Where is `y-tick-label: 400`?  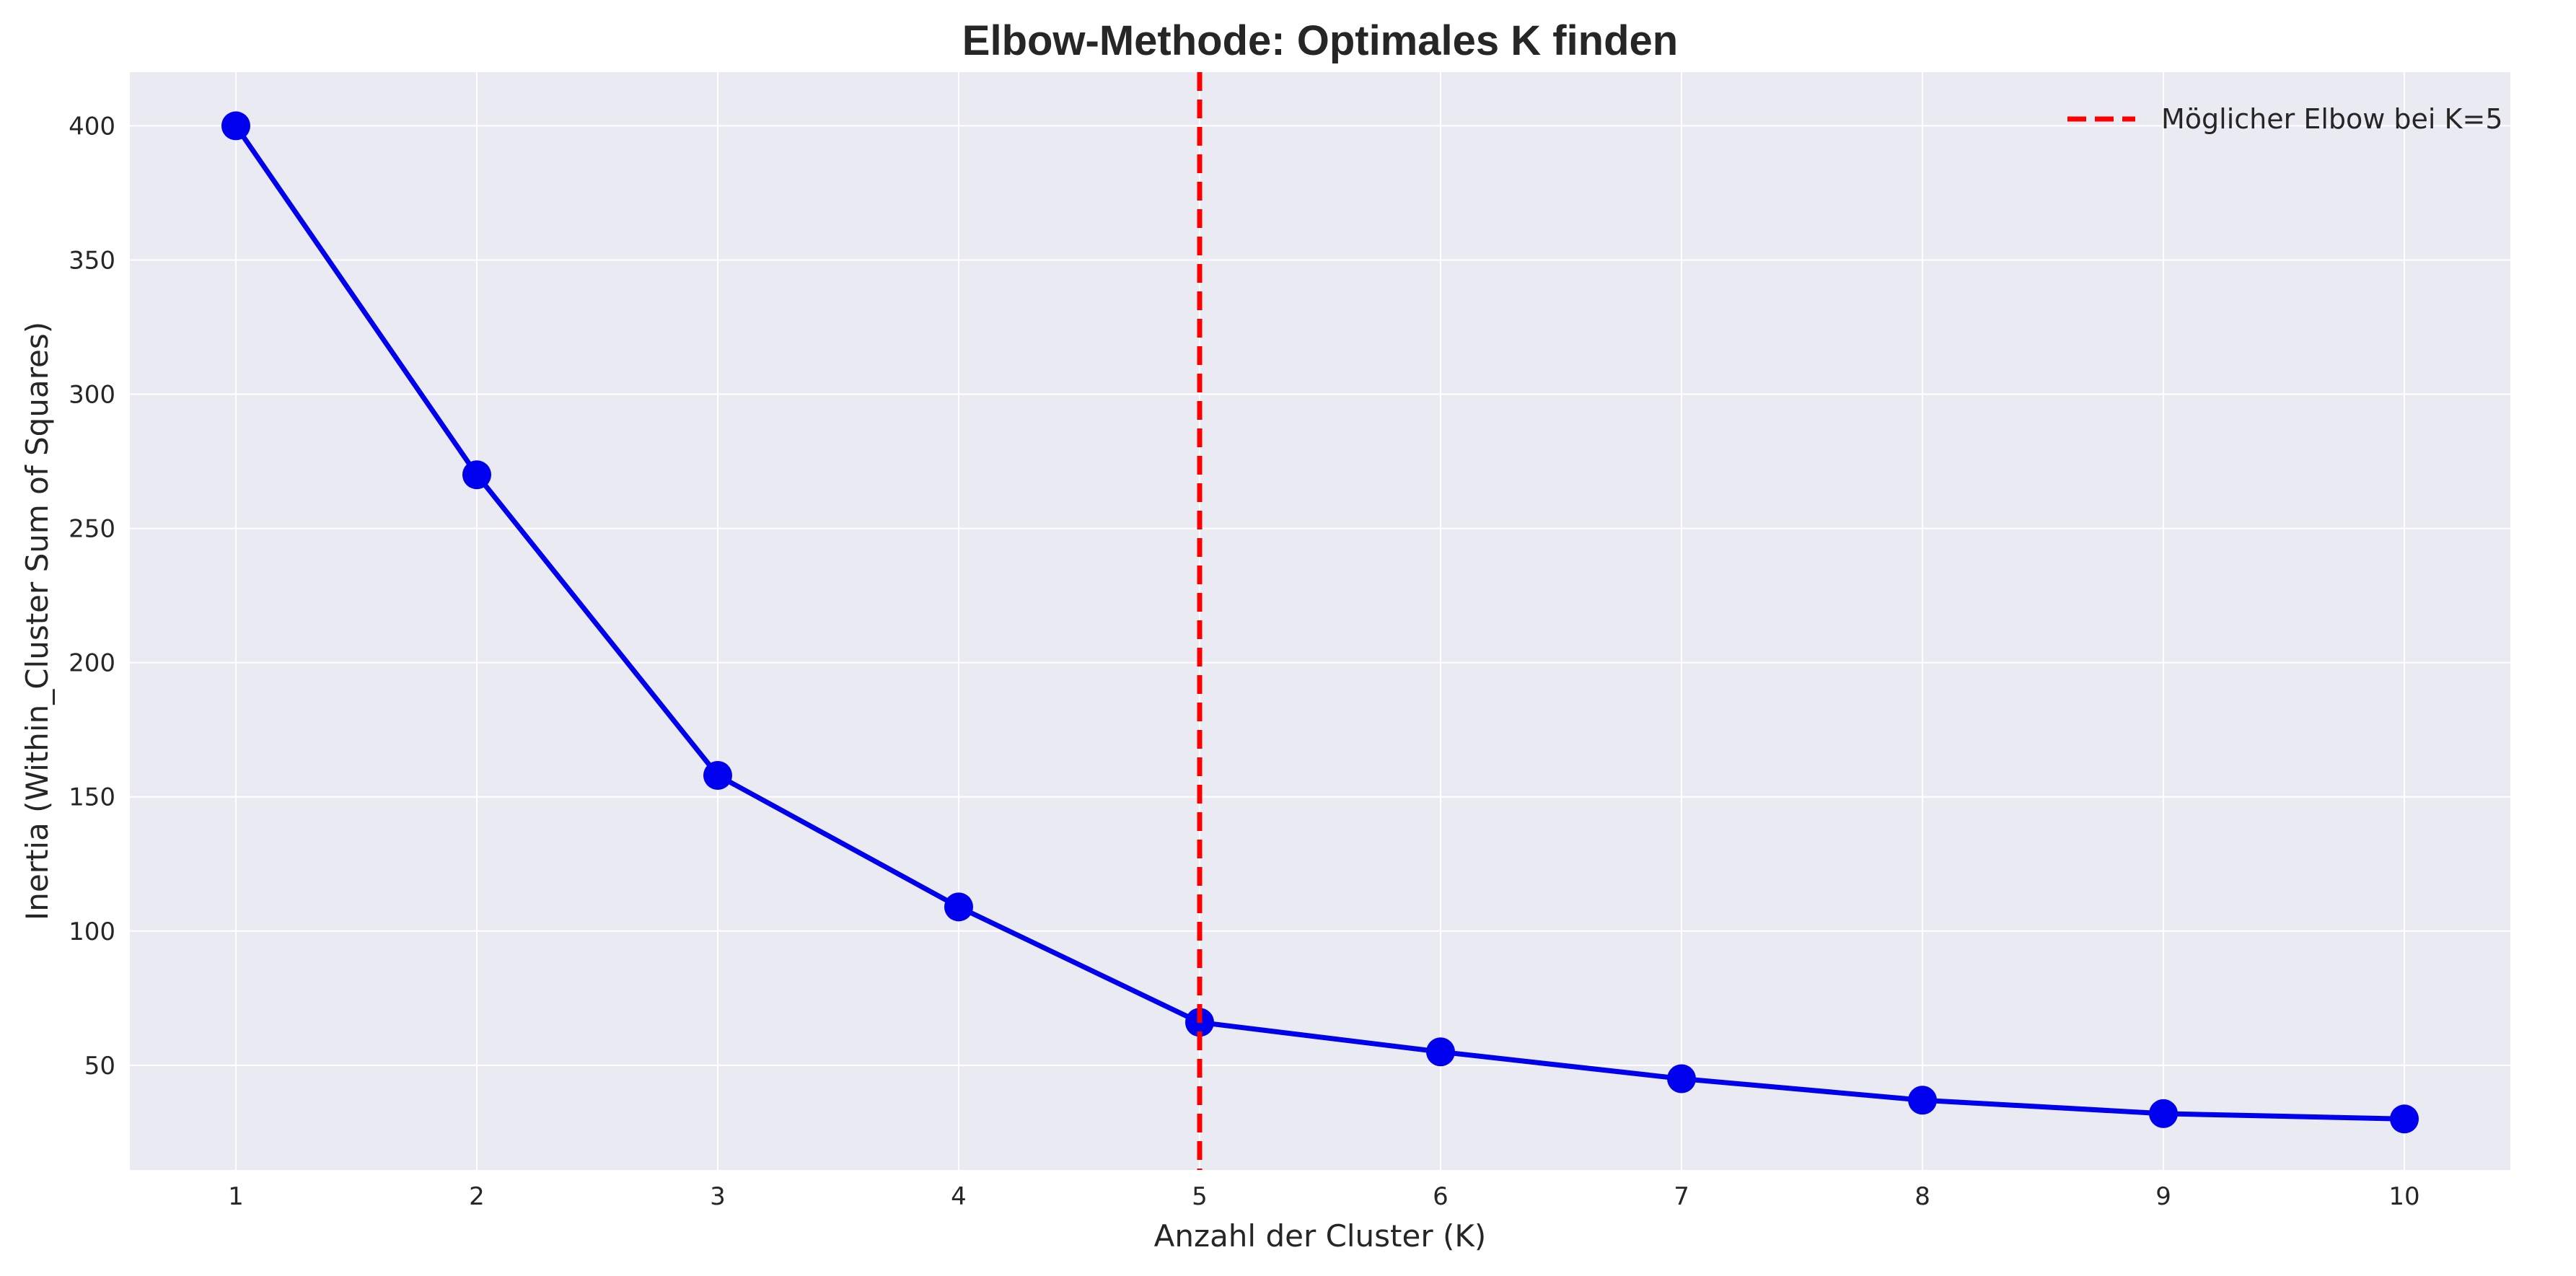
y-tick-label: 400 is located at coordinates (92, 126).